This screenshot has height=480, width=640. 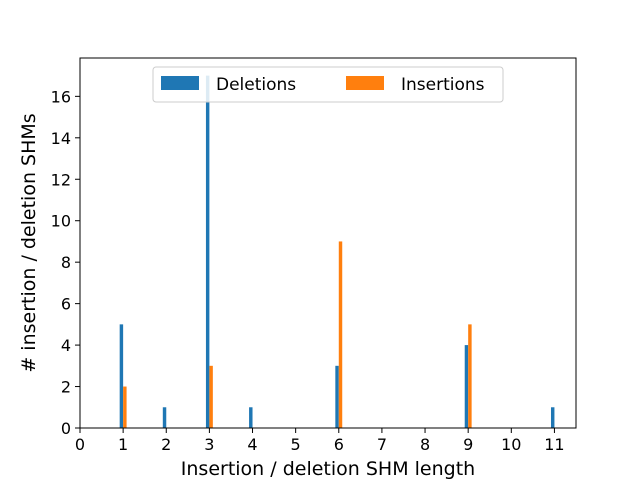 I want to click on y-tick-label: 6, so click(x=66, y=304).